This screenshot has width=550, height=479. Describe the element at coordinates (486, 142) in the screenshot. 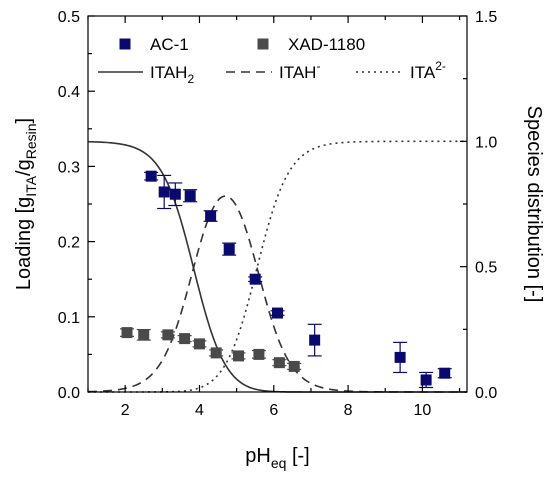

I see `y-right-tick-label: 1.0` at that location.